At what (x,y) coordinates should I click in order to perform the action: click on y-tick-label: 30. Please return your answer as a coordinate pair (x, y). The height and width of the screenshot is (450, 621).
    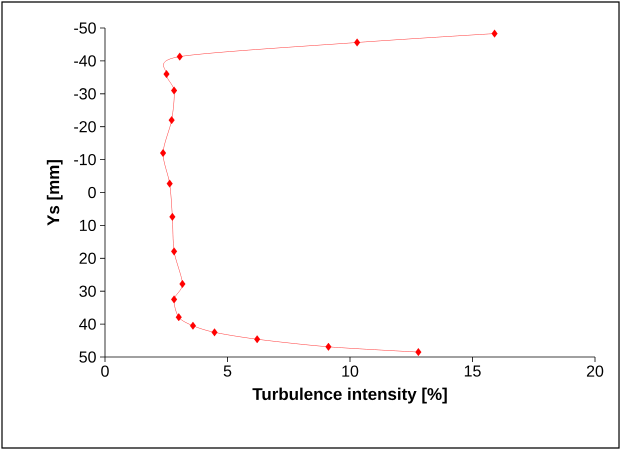
    Looking at the image, I should click on (87, 291).